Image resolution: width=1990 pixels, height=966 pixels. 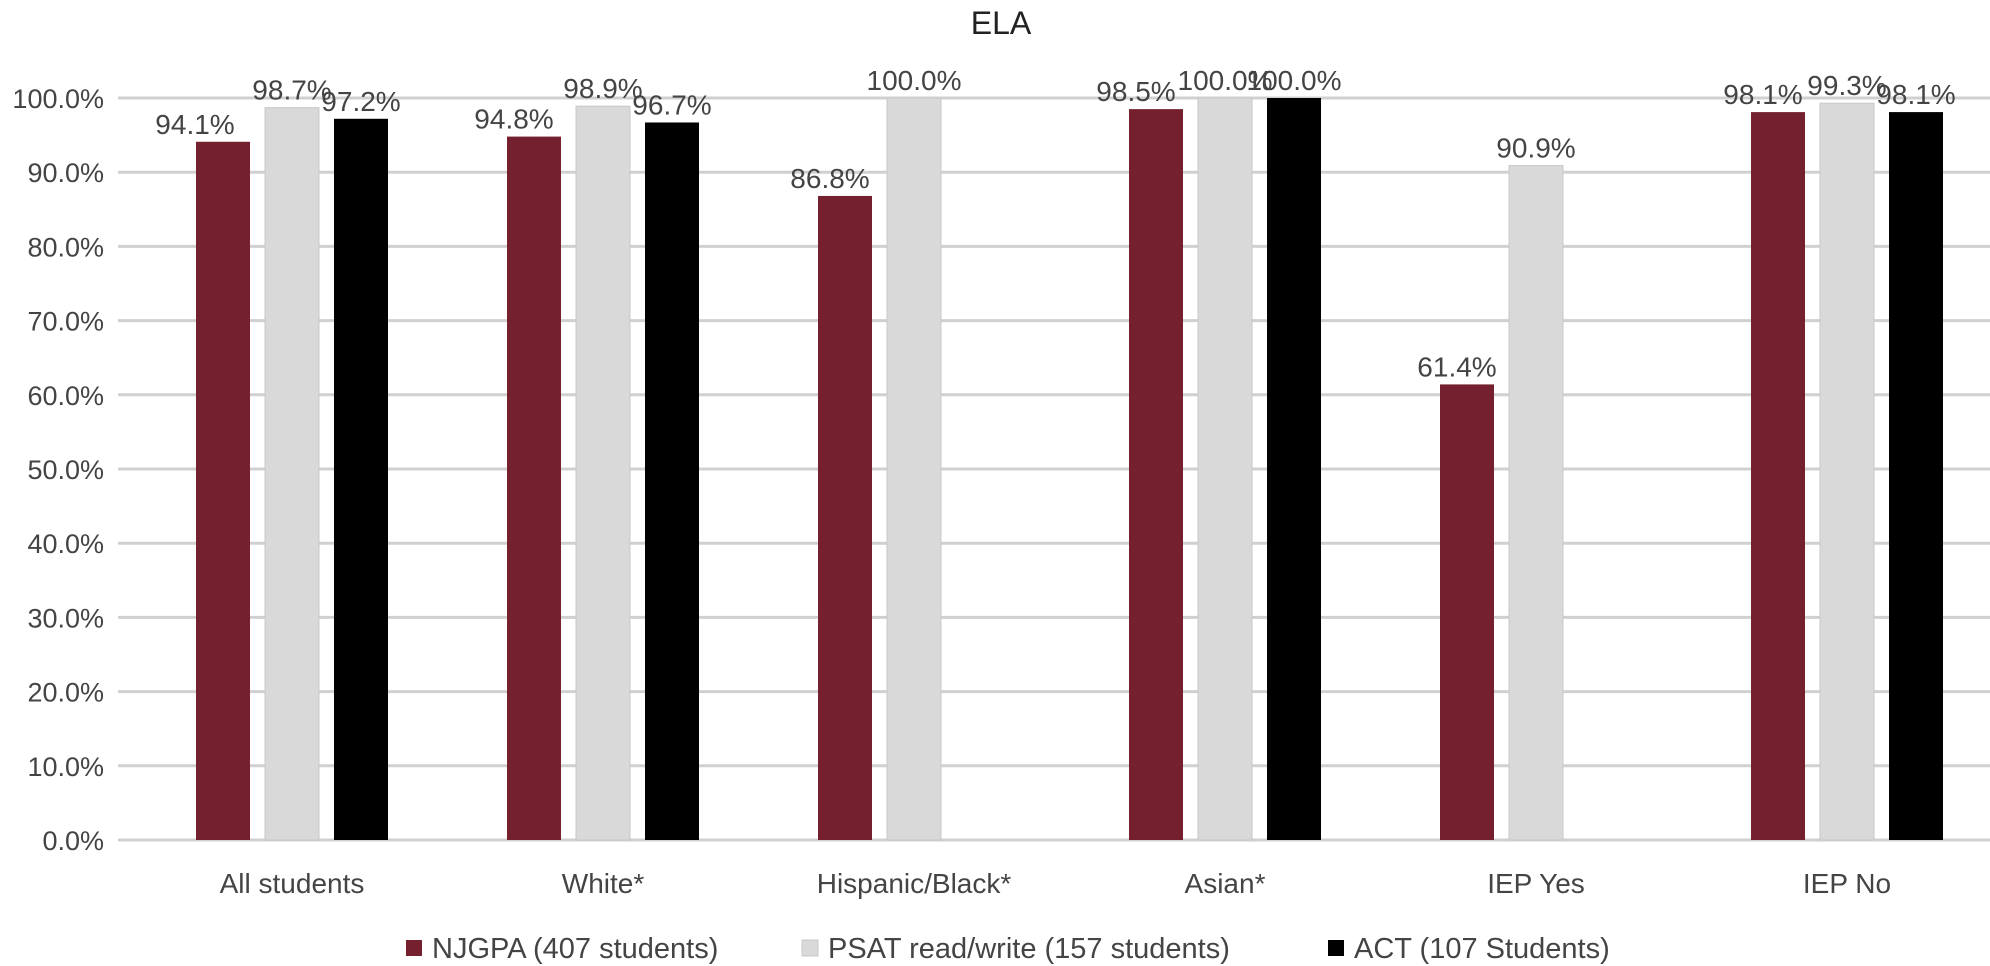 I want to click on data-label: 97.2%, so click(x=360, y=101).